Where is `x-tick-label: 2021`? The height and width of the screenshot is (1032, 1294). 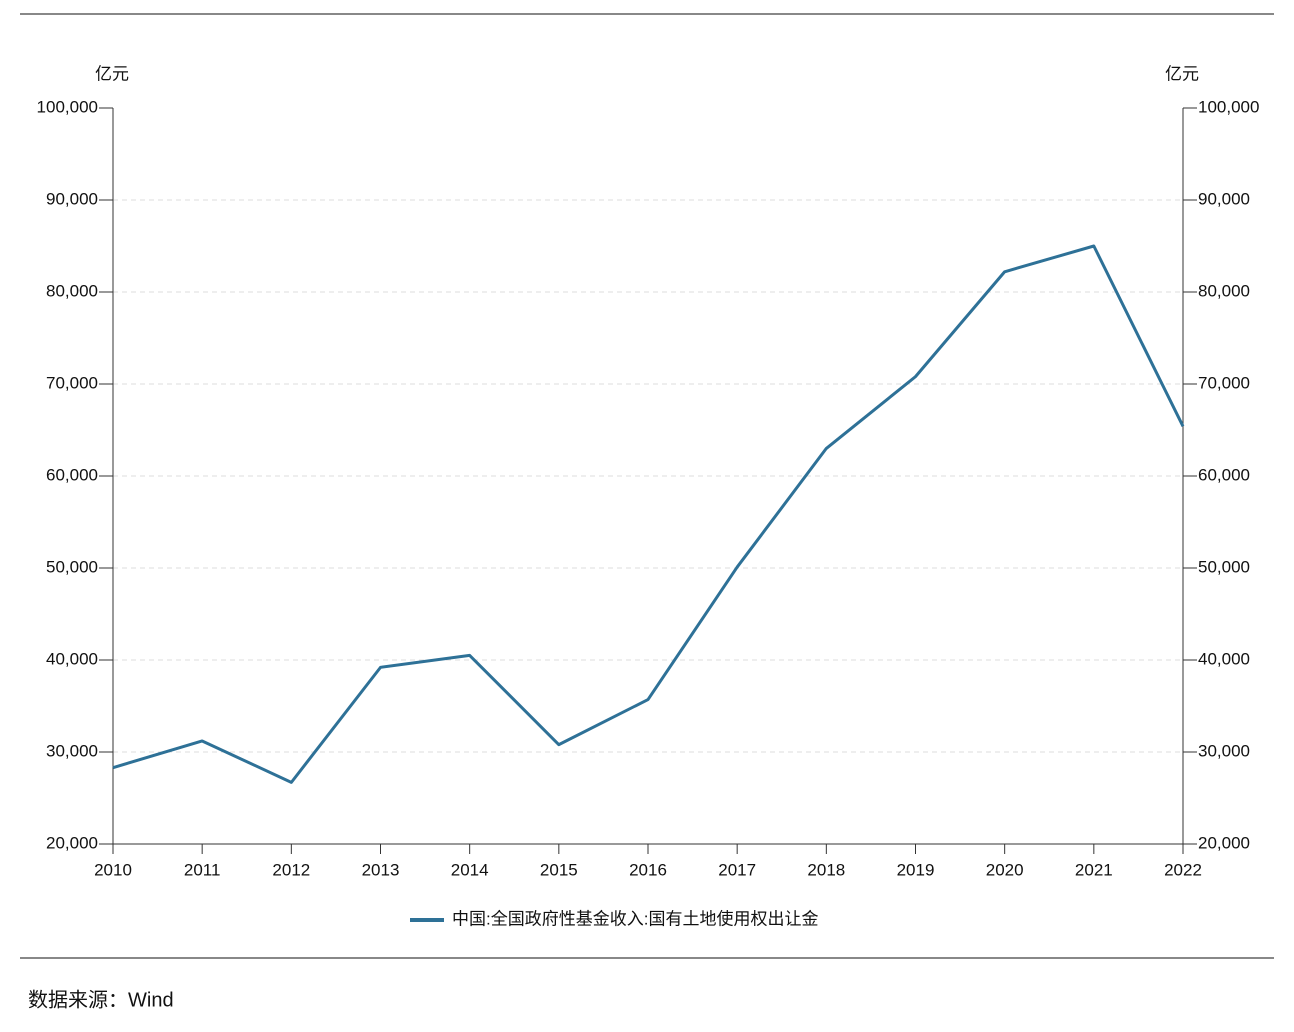 x-tick-label: 2021 is located at coordinates (1094, 869).